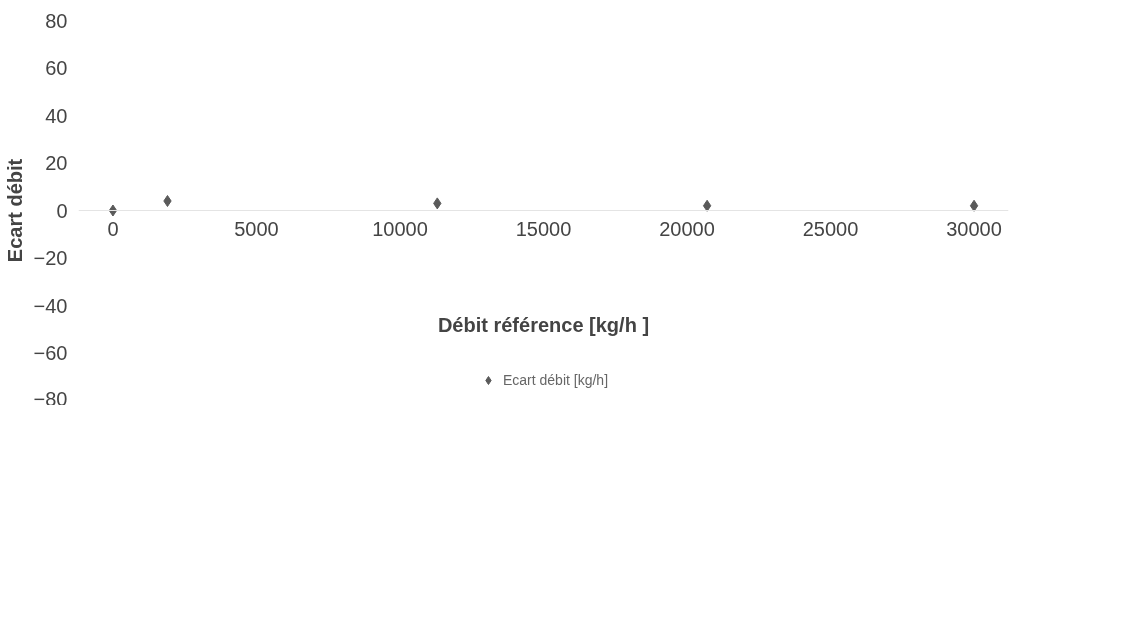  I want to click on x-tick-label: 20000, so click(687, 228).